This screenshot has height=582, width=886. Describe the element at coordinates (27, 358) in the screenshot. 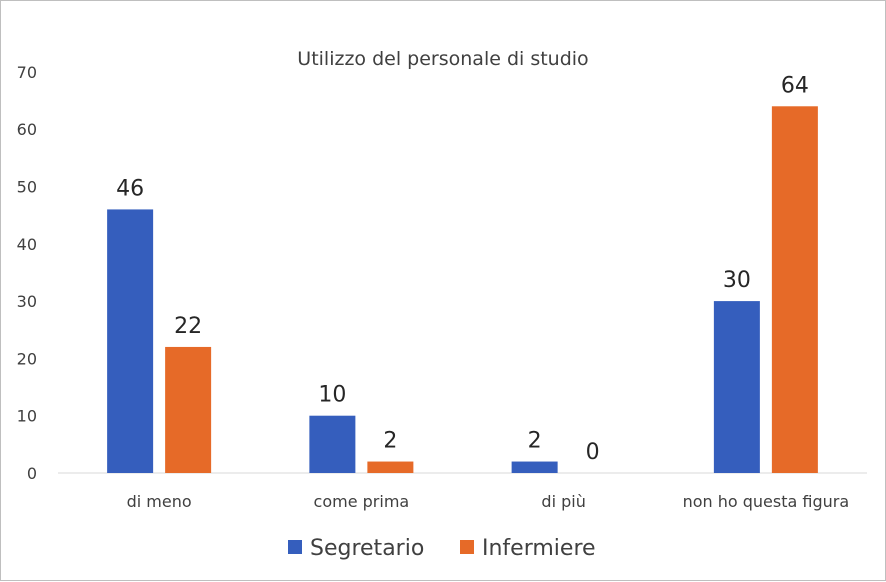

I see `y-tick-label: 20` at that location.